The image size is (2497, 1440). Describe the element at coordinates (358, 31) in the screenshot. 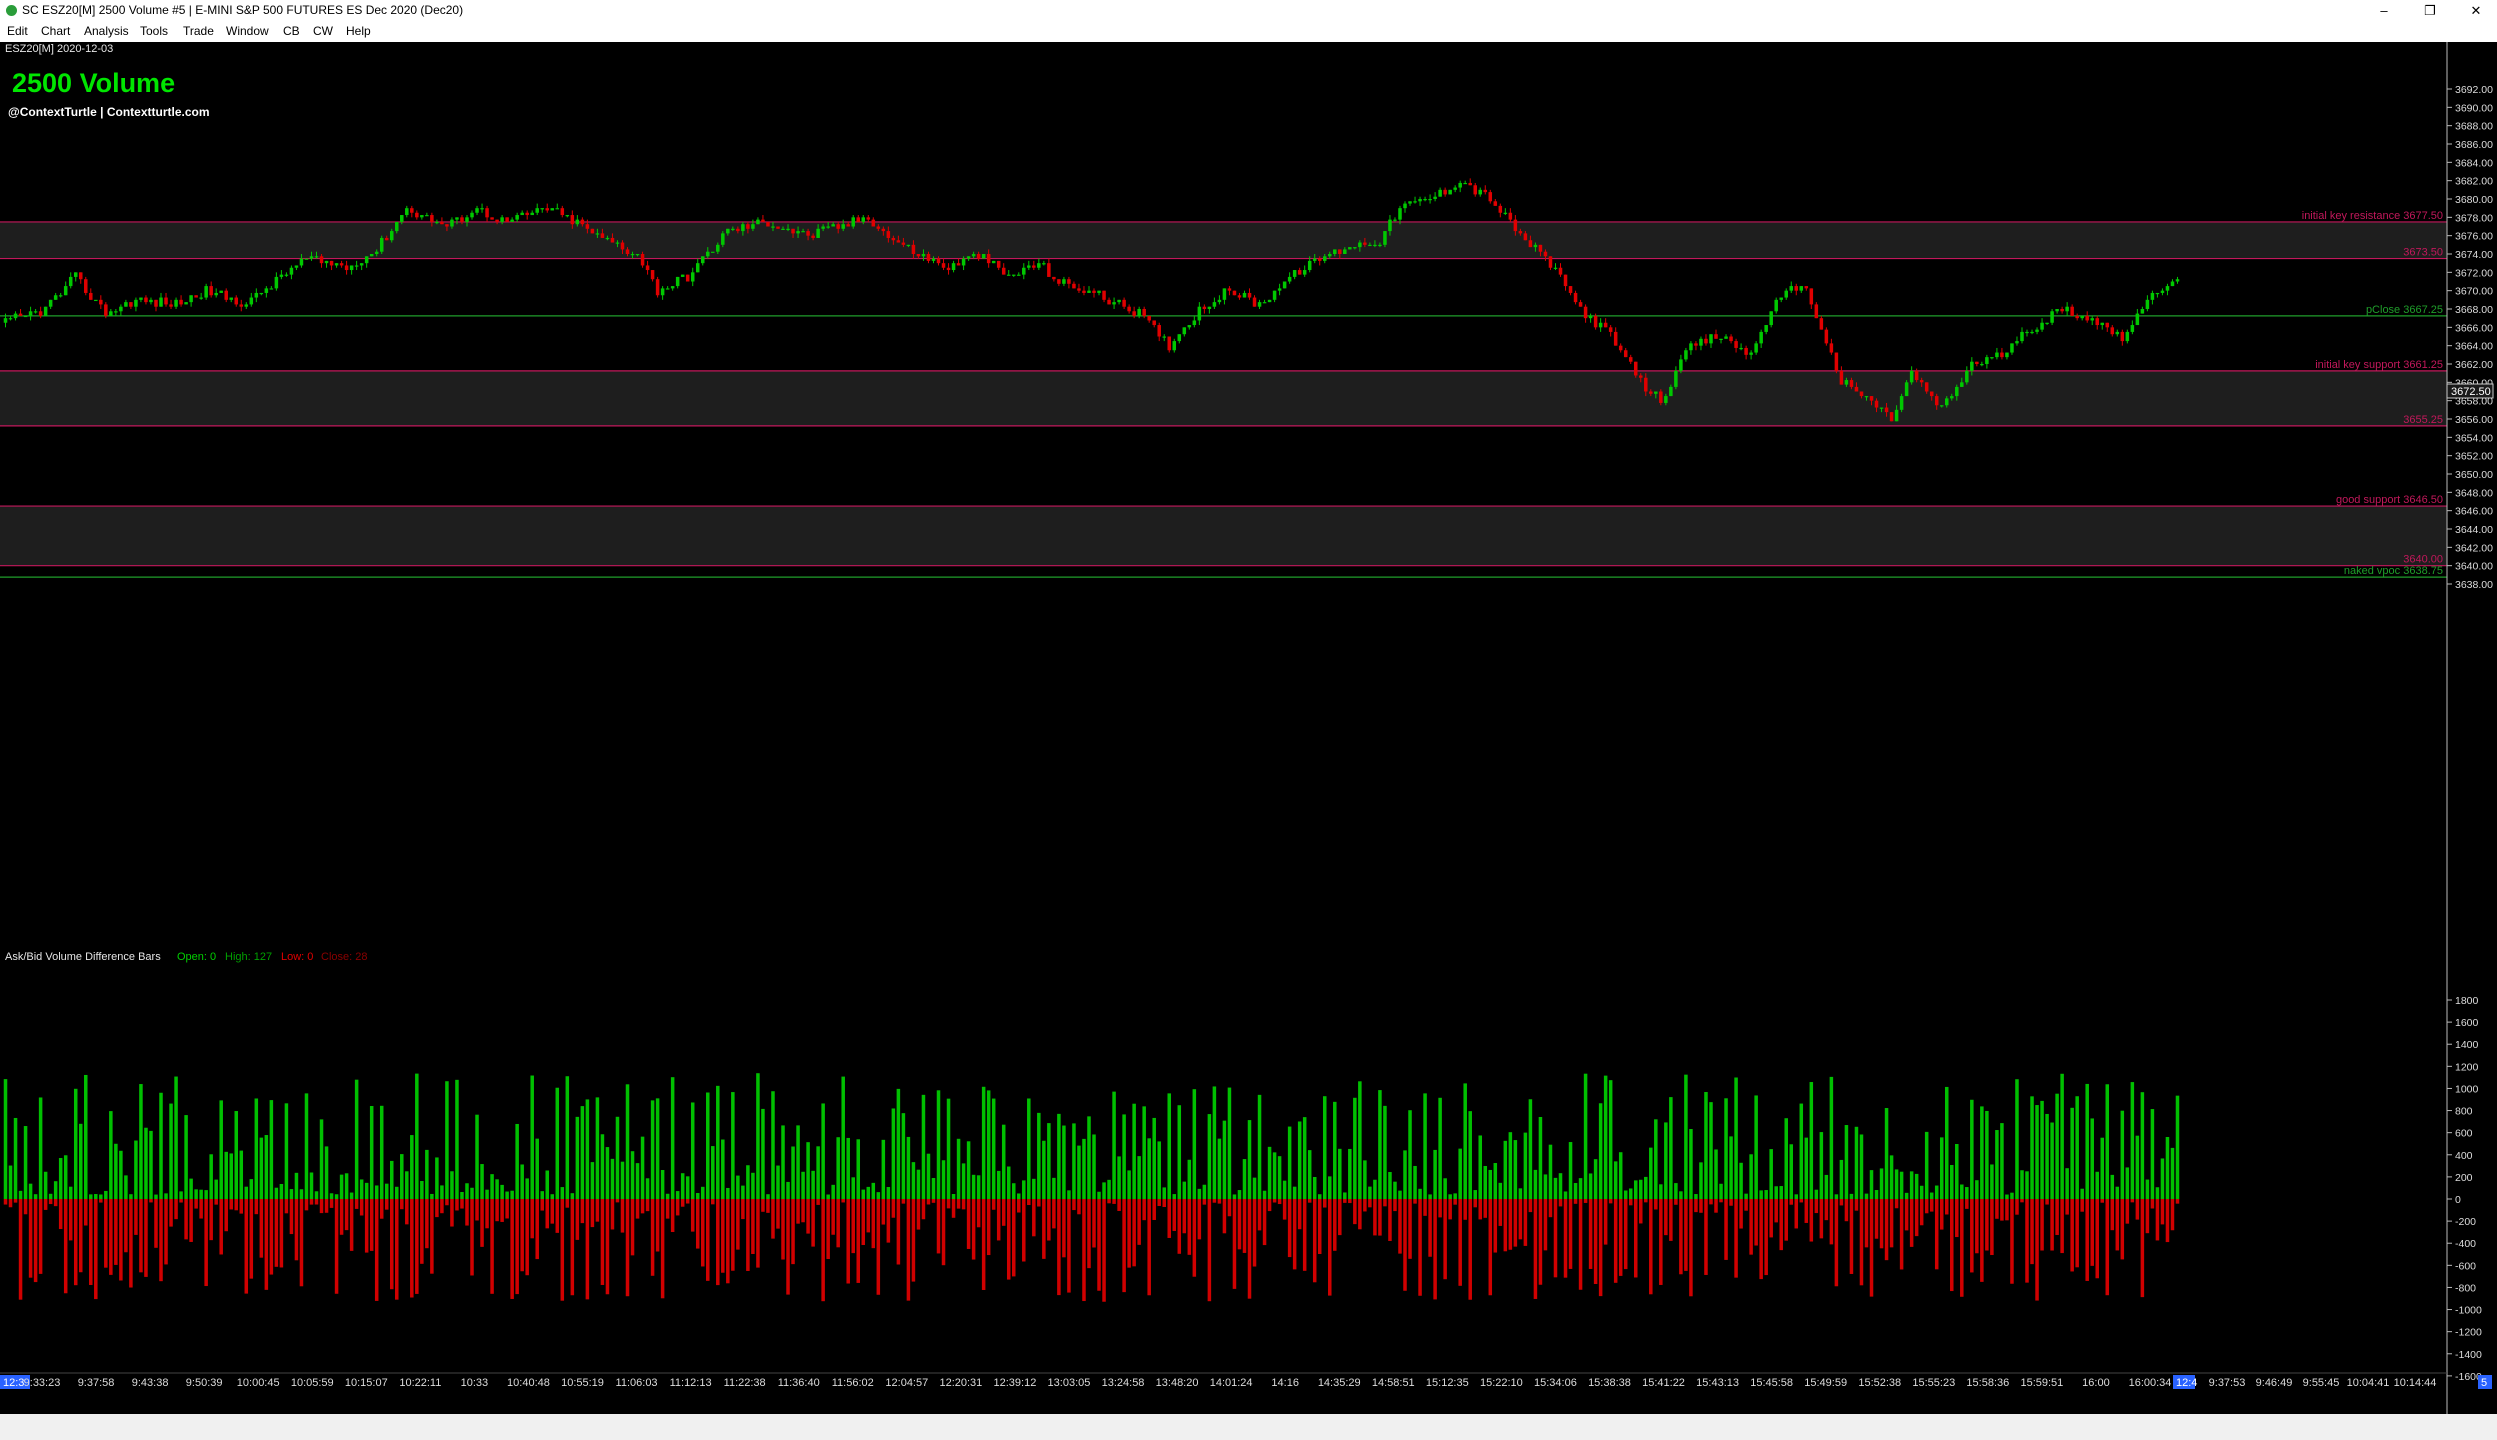

I see `menu-help: Help` at that location.